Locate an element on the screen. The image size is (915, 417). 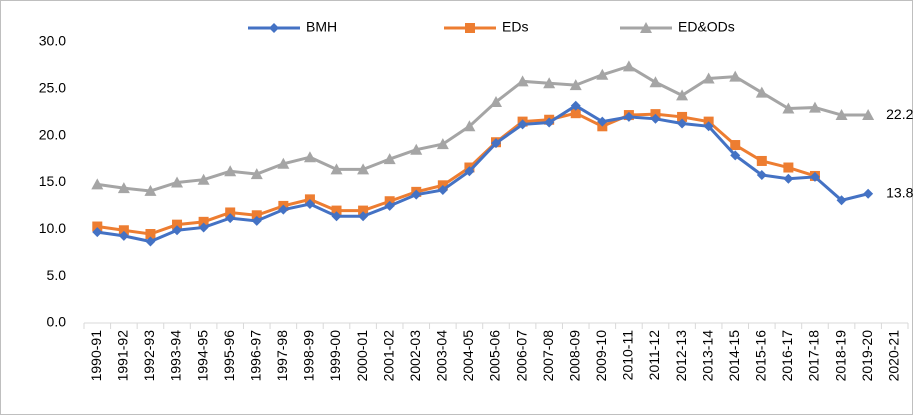
x-tick-label: 2012-13 is located at coordinates (681, 356).